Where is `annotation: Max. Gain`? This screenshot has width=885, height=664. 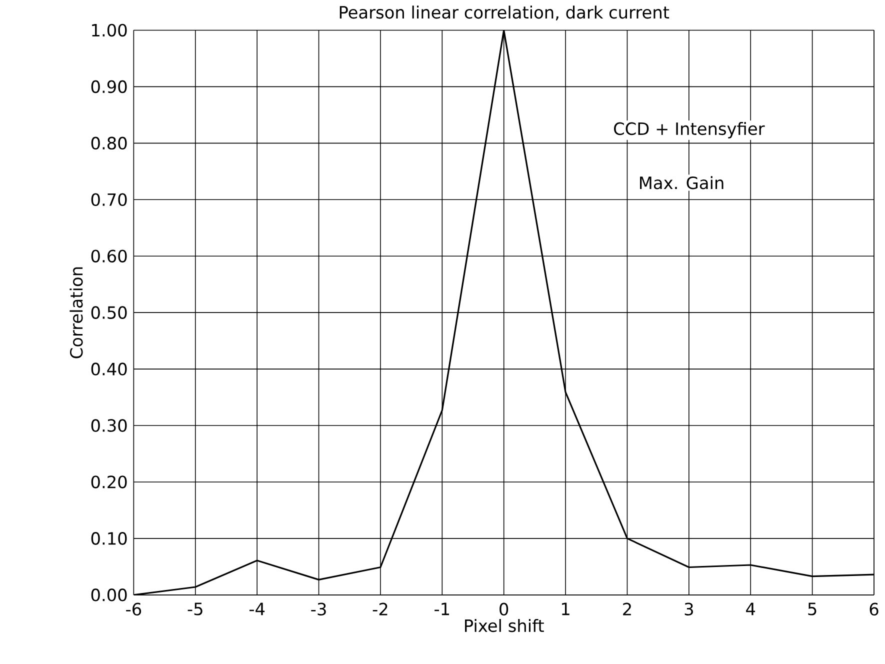 annotation: Max. Gain is located at coordinates (682, 183).